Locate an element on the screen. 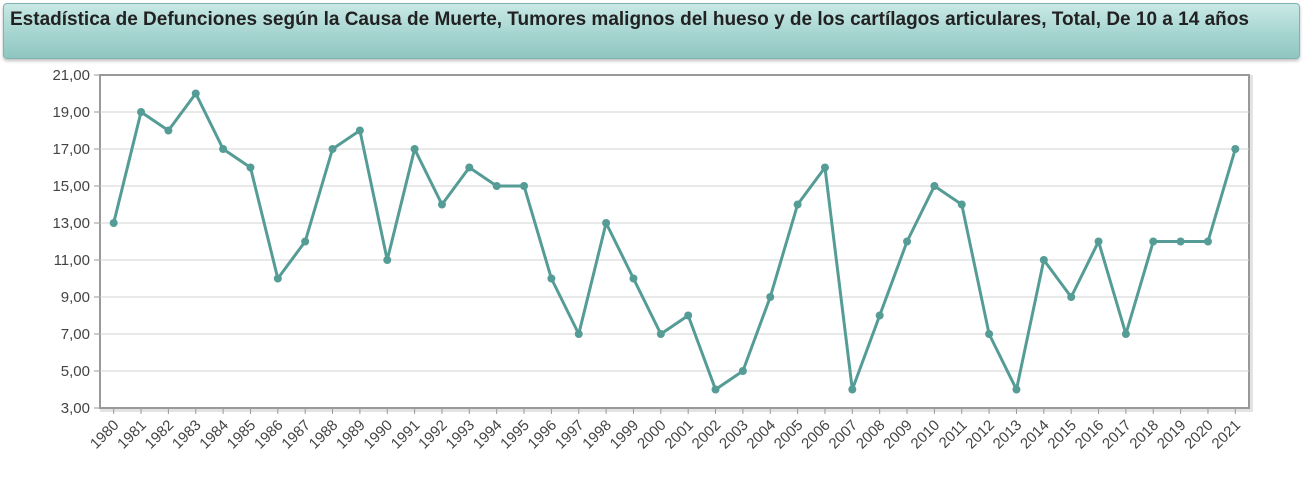 The height and width of the screenshot is (499, 1303). x-tick-label: 1989 is located at coordinates (351, 435).